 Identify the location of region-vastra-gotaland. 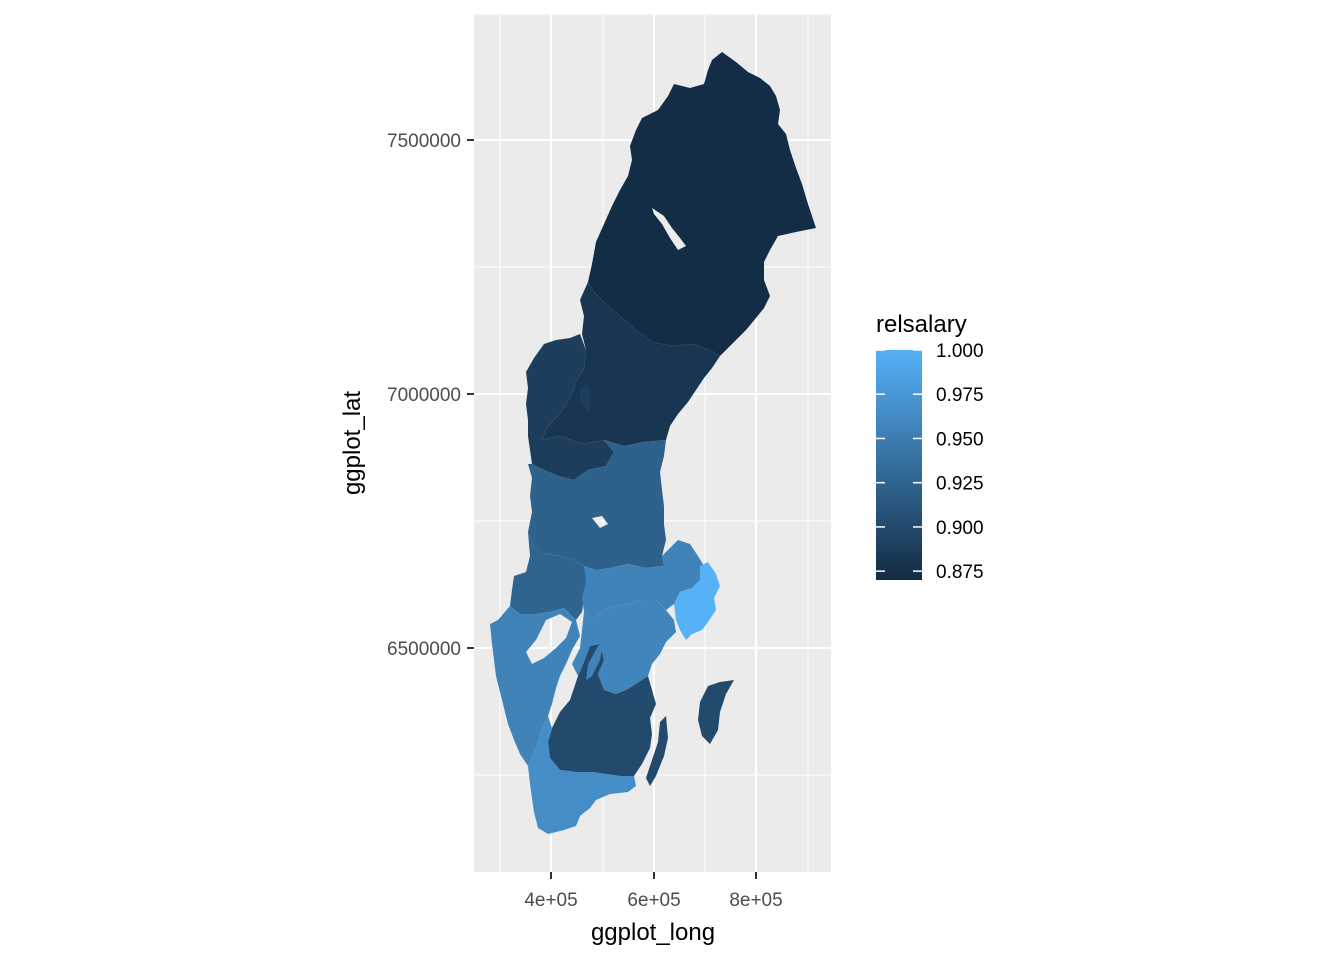
(547, 686).